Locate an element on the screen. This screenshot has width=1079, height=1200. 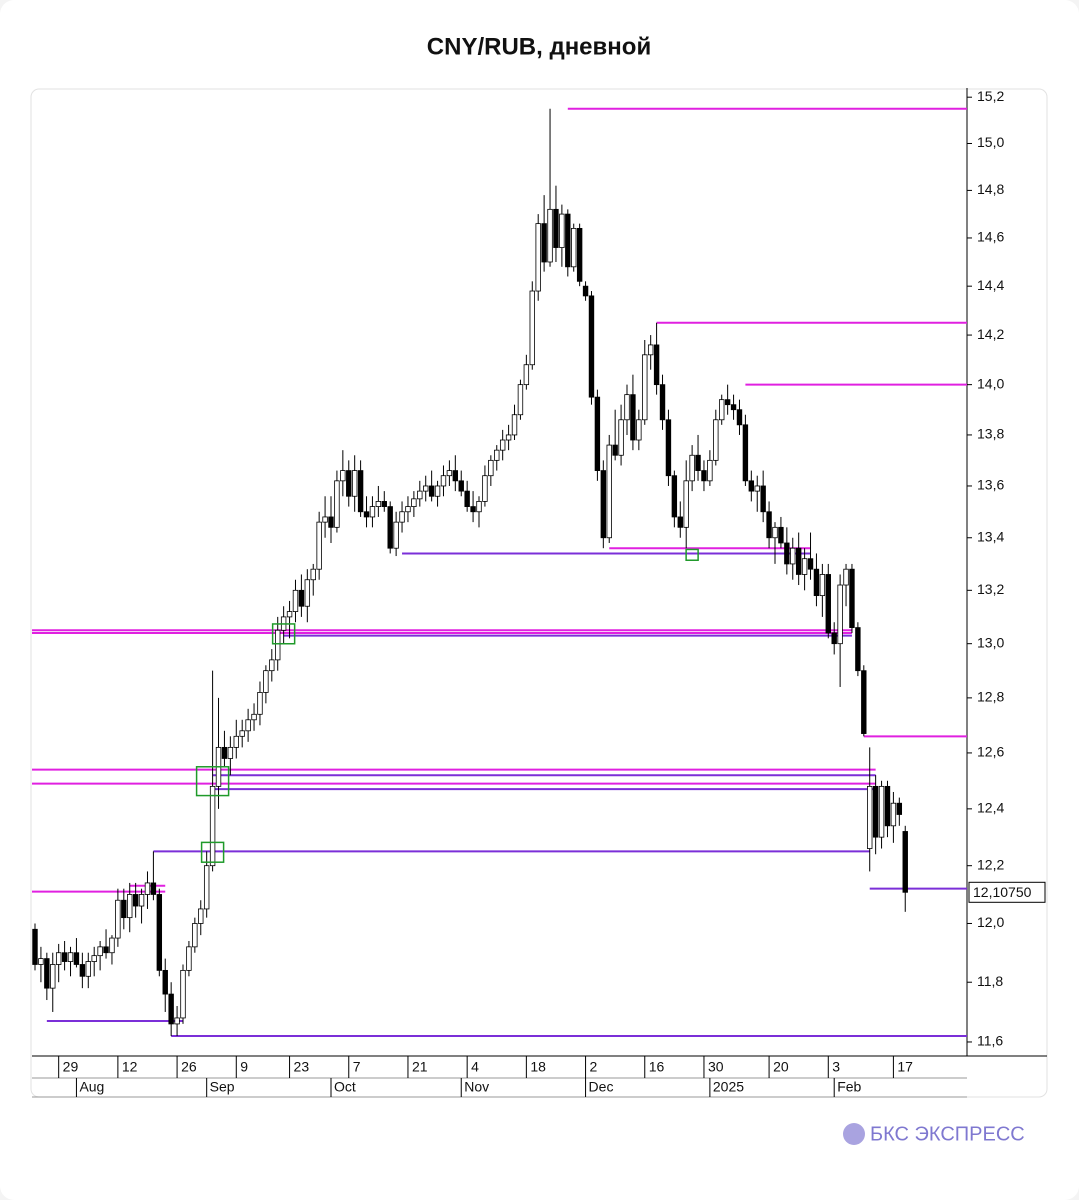
y-tick-label: 14,6 is located at coordinates (990, 237).